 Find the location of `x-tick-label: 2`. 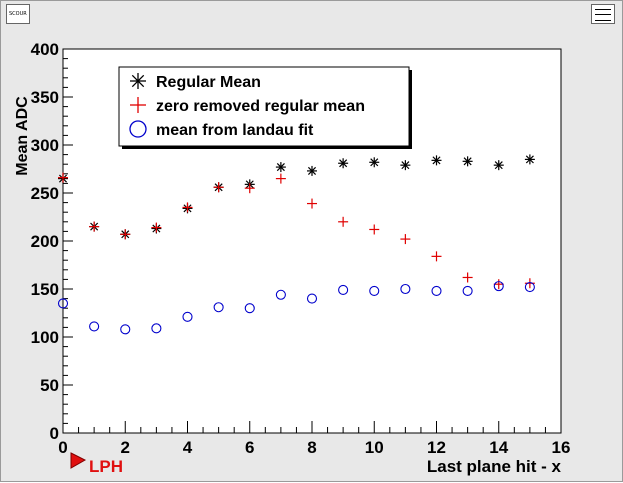

x-tick-label: 2 is located at coordinates (125, 447).